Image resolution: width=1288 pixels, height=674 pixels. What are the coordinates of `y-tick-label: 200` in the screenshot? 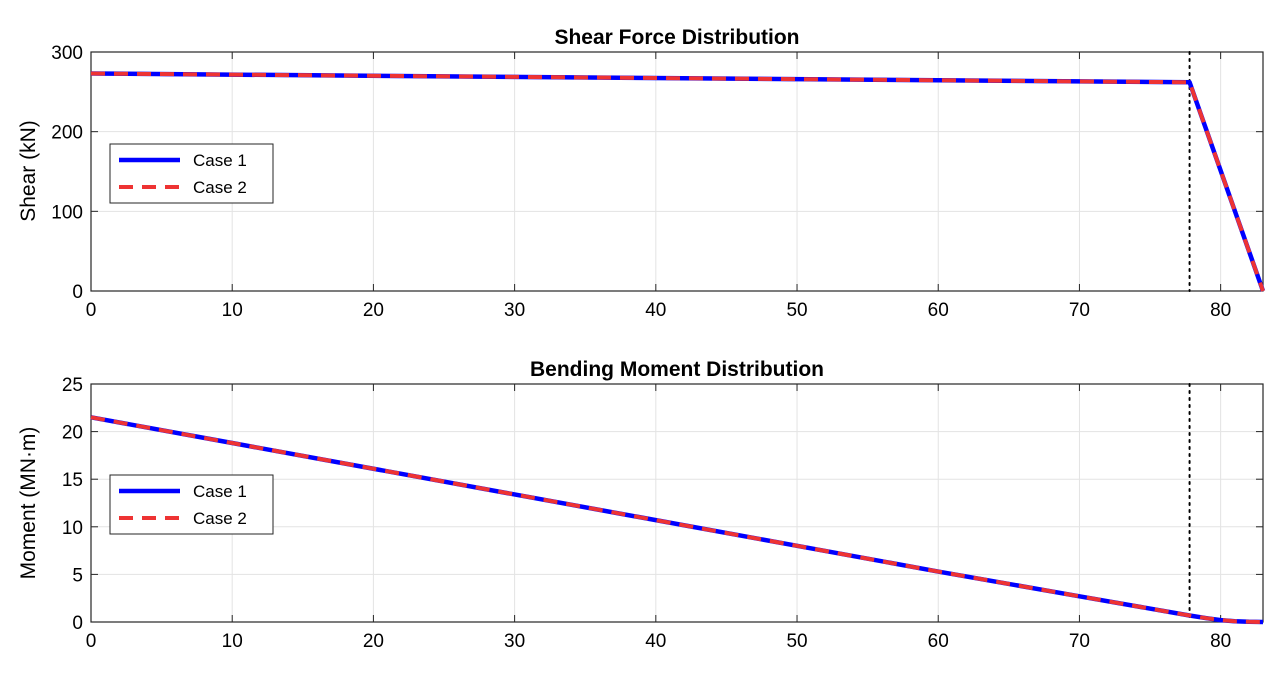 It's located at (67, 133).